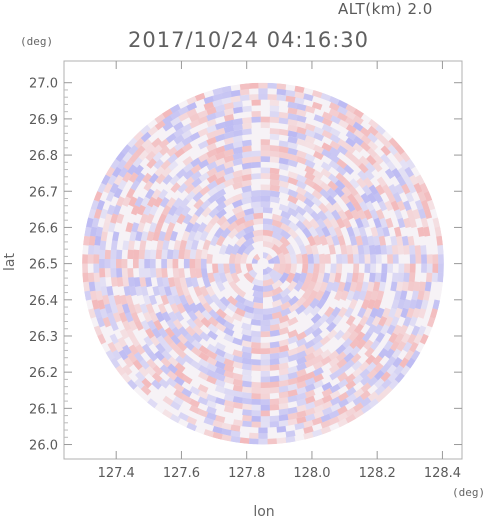 This screenshot has height=521, width=491. What do you see at coordinates (43, 337) in the screenshot?
I see `y-tick-label: 26.3` at bounding box center [43, 337].